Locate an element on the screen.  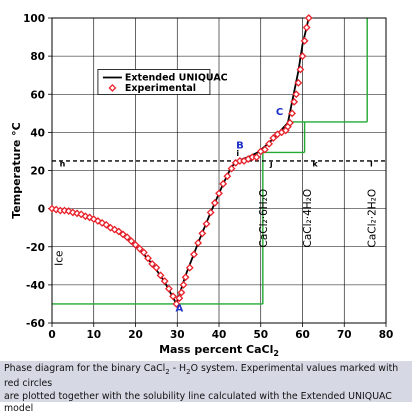
x-axis-title-subscript: 2 is located at coordinates (276, 353).